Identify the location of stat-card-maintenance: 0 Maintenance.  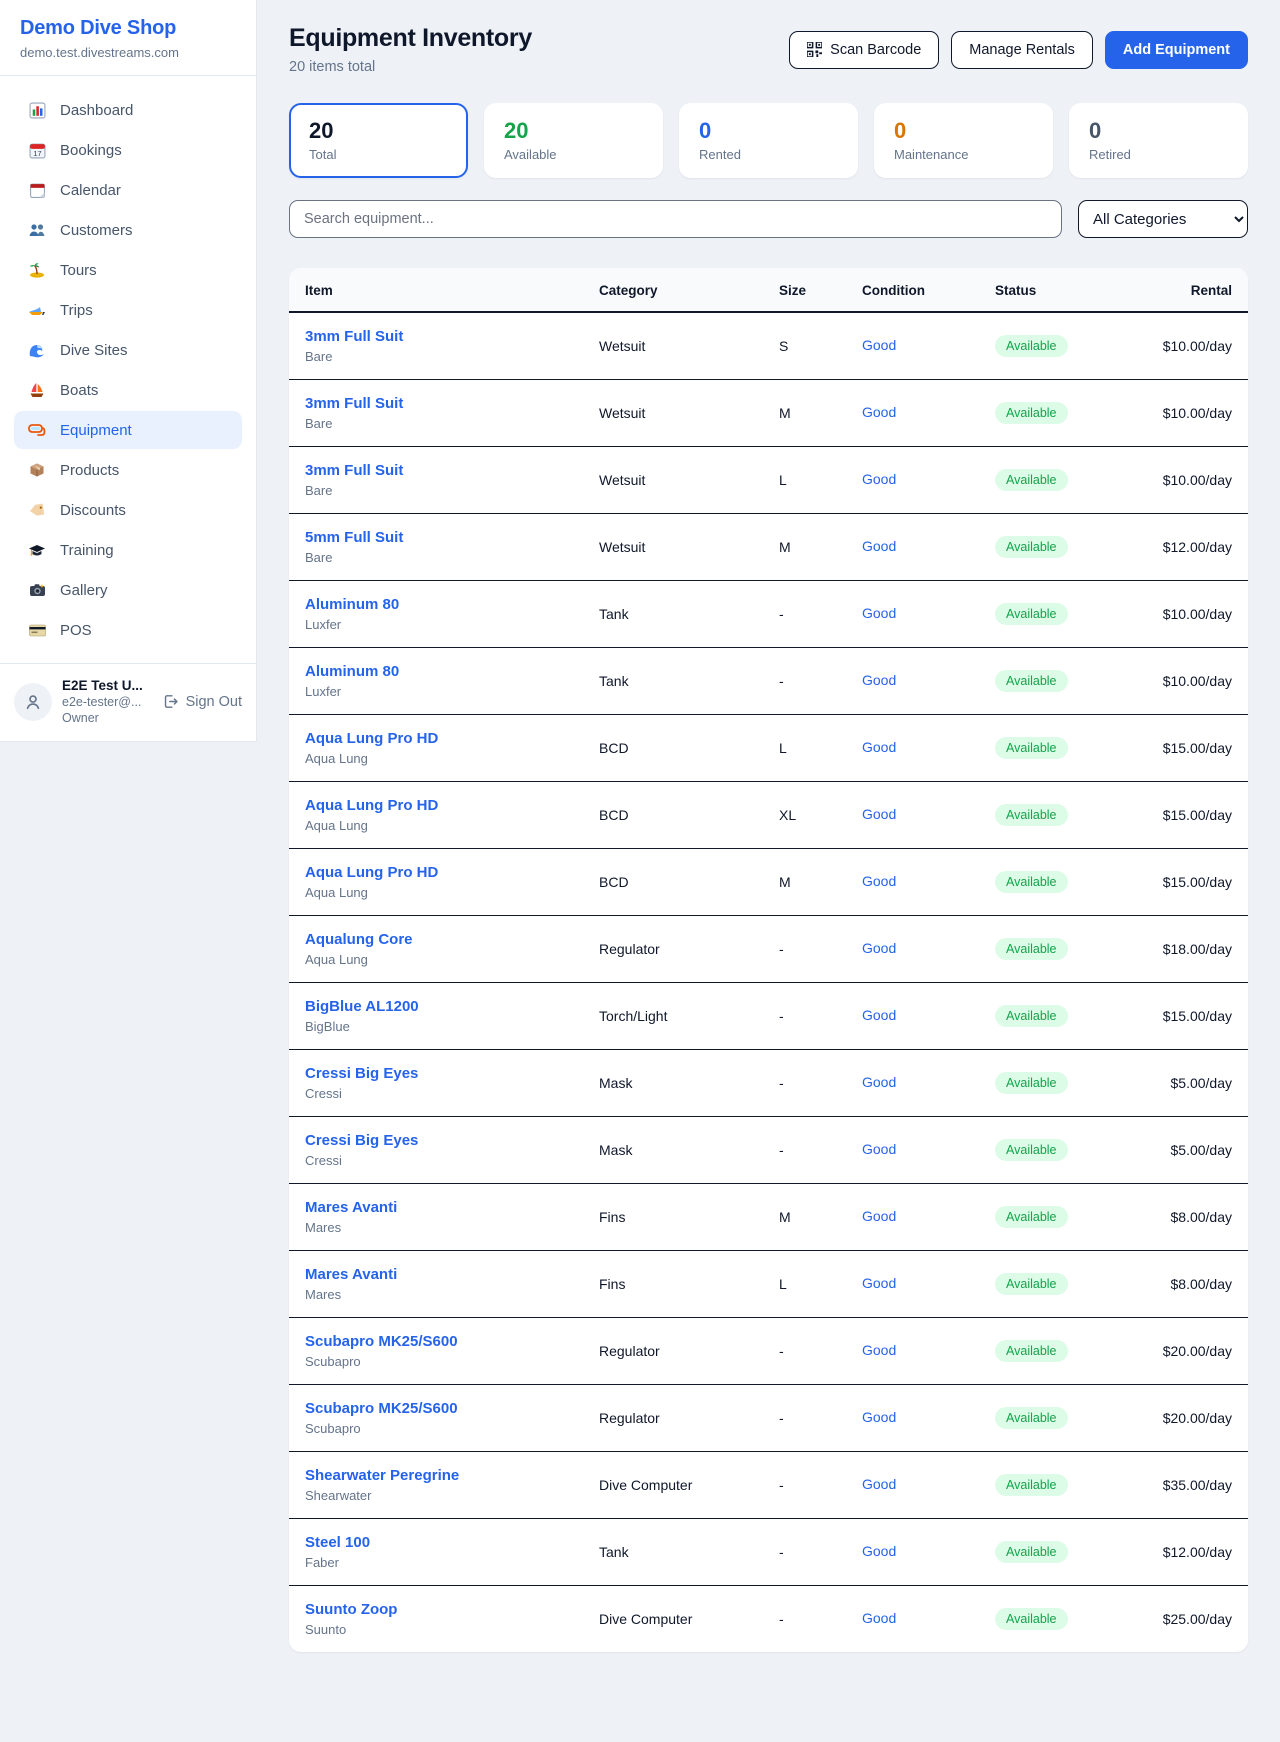
(963, 140).